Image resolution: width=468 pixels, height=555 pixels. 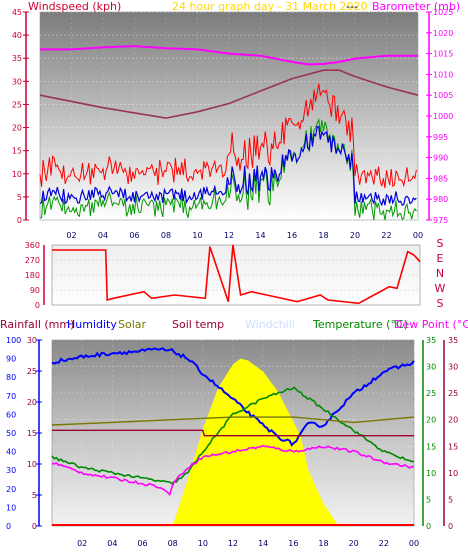 I want to click on temp-y-tick-label: 20, so click(x=431, y=420).